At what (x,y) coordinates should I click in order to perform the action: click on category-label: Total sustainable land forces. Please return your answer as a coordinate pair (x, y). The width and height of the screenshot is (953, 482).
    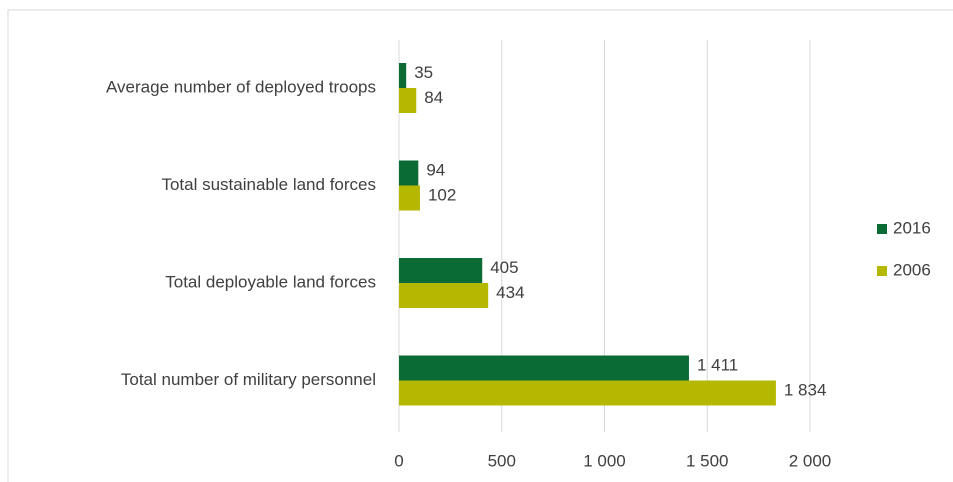
    Looking at the image, I should click on (268, 184).